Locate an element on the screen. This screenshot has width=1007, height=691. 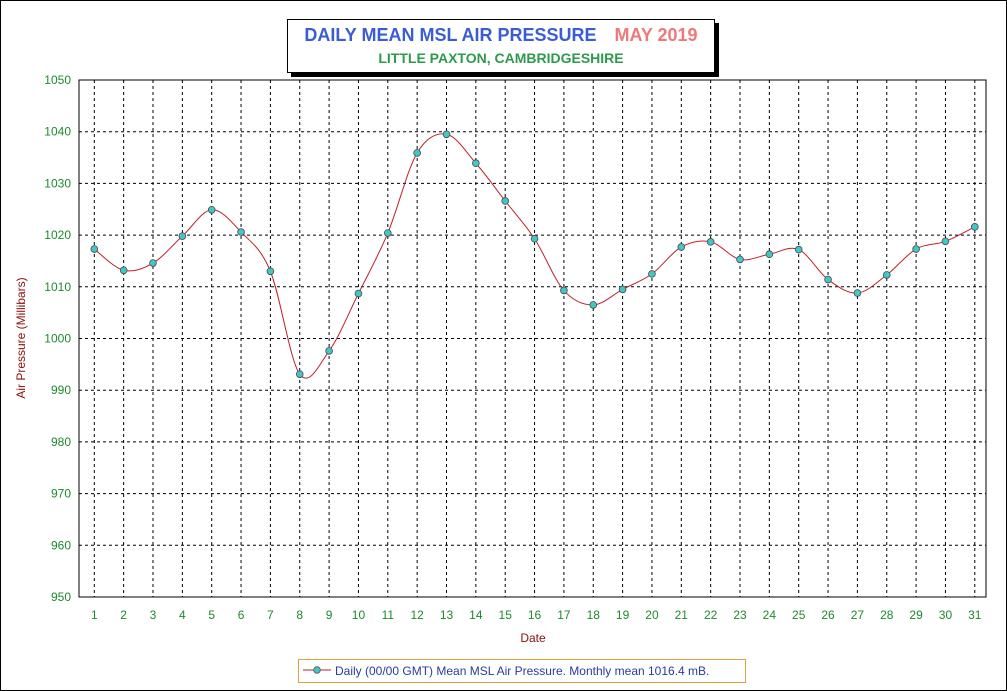
x-tick-label: 29 is located at coordinates (916, 615).